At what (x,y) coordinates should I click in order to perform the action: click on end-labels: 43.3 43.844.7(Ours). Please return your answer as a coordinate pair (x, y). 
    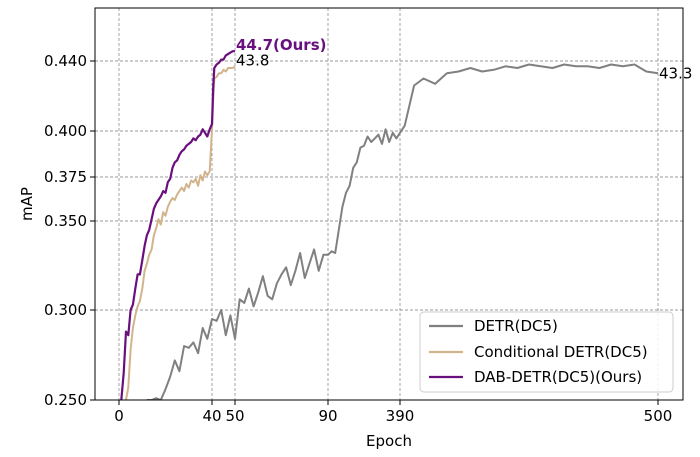
    Looking at the image, I should click on (464, 59).